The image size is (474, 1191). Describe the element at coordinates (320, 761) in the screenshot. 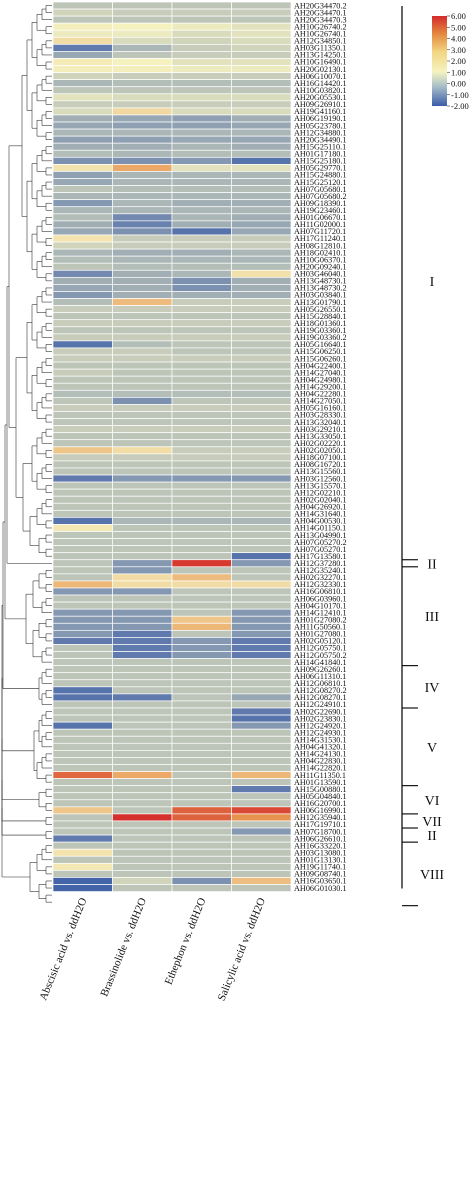

I see `row-label: AH04G22830.1` at that location.